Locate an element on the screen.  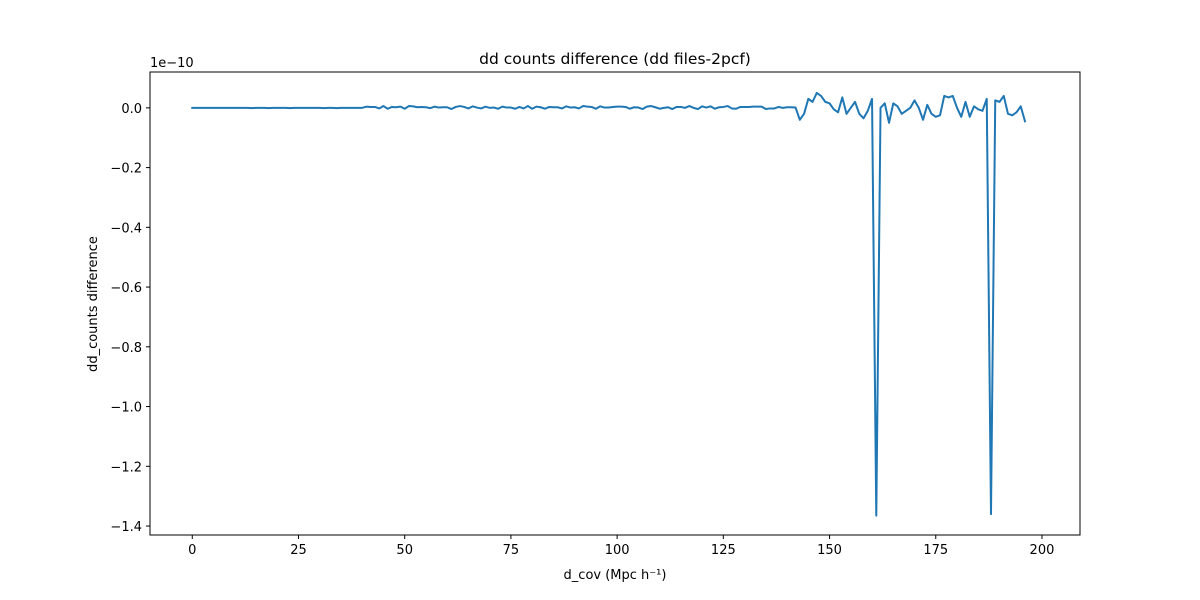
x-axis-ticks: 0 25 50 75 100 125 150 175 200 is located at coordinates (621, 546).